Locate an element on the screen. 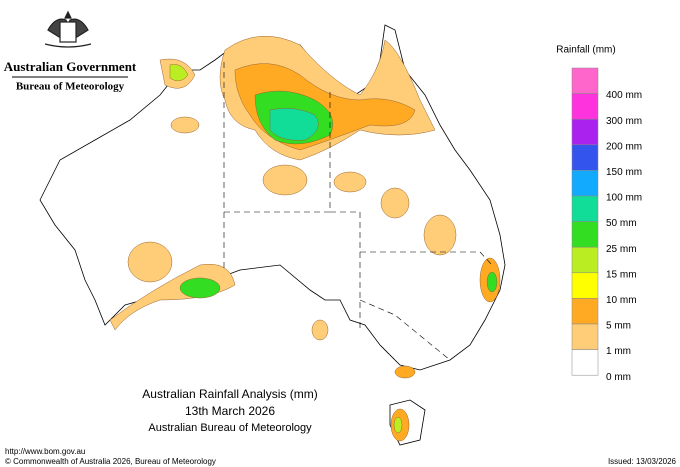  legend-label: 25 mm is located at coordinates (621, 249).